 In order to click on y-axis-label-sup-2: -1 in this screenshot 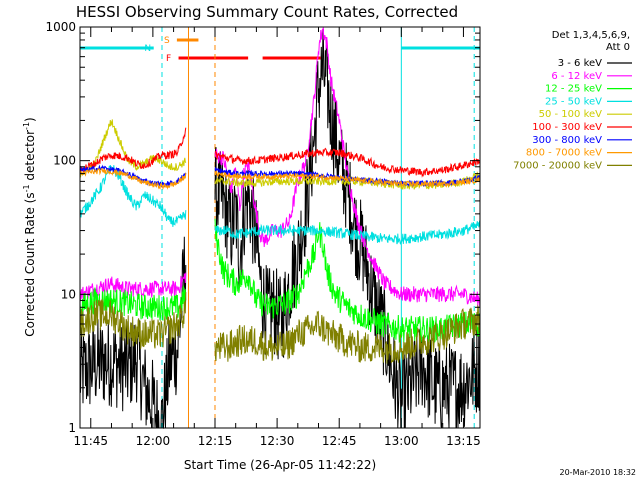, I will do `click(26, 126)`.